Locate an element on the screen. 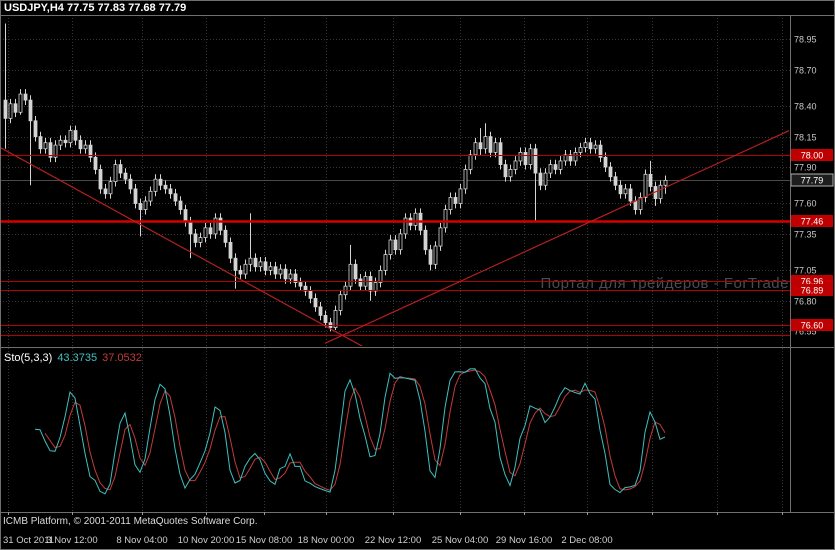  svg-text: 77.60 is located at coordinates (805, 204).